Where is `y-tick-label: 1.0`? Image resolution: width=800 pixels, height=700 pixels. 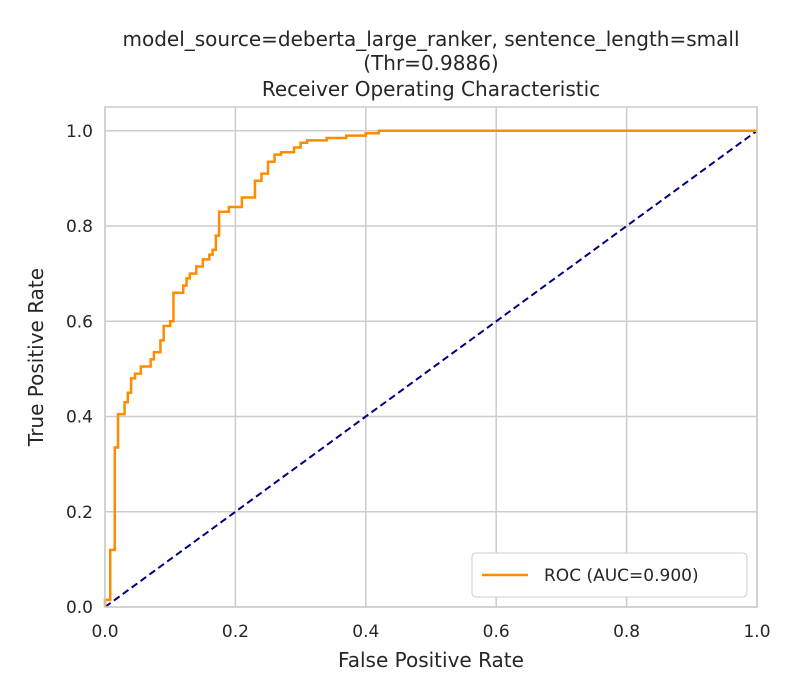 y-tick-label: 1.0 is located at coordinates (79, 132).